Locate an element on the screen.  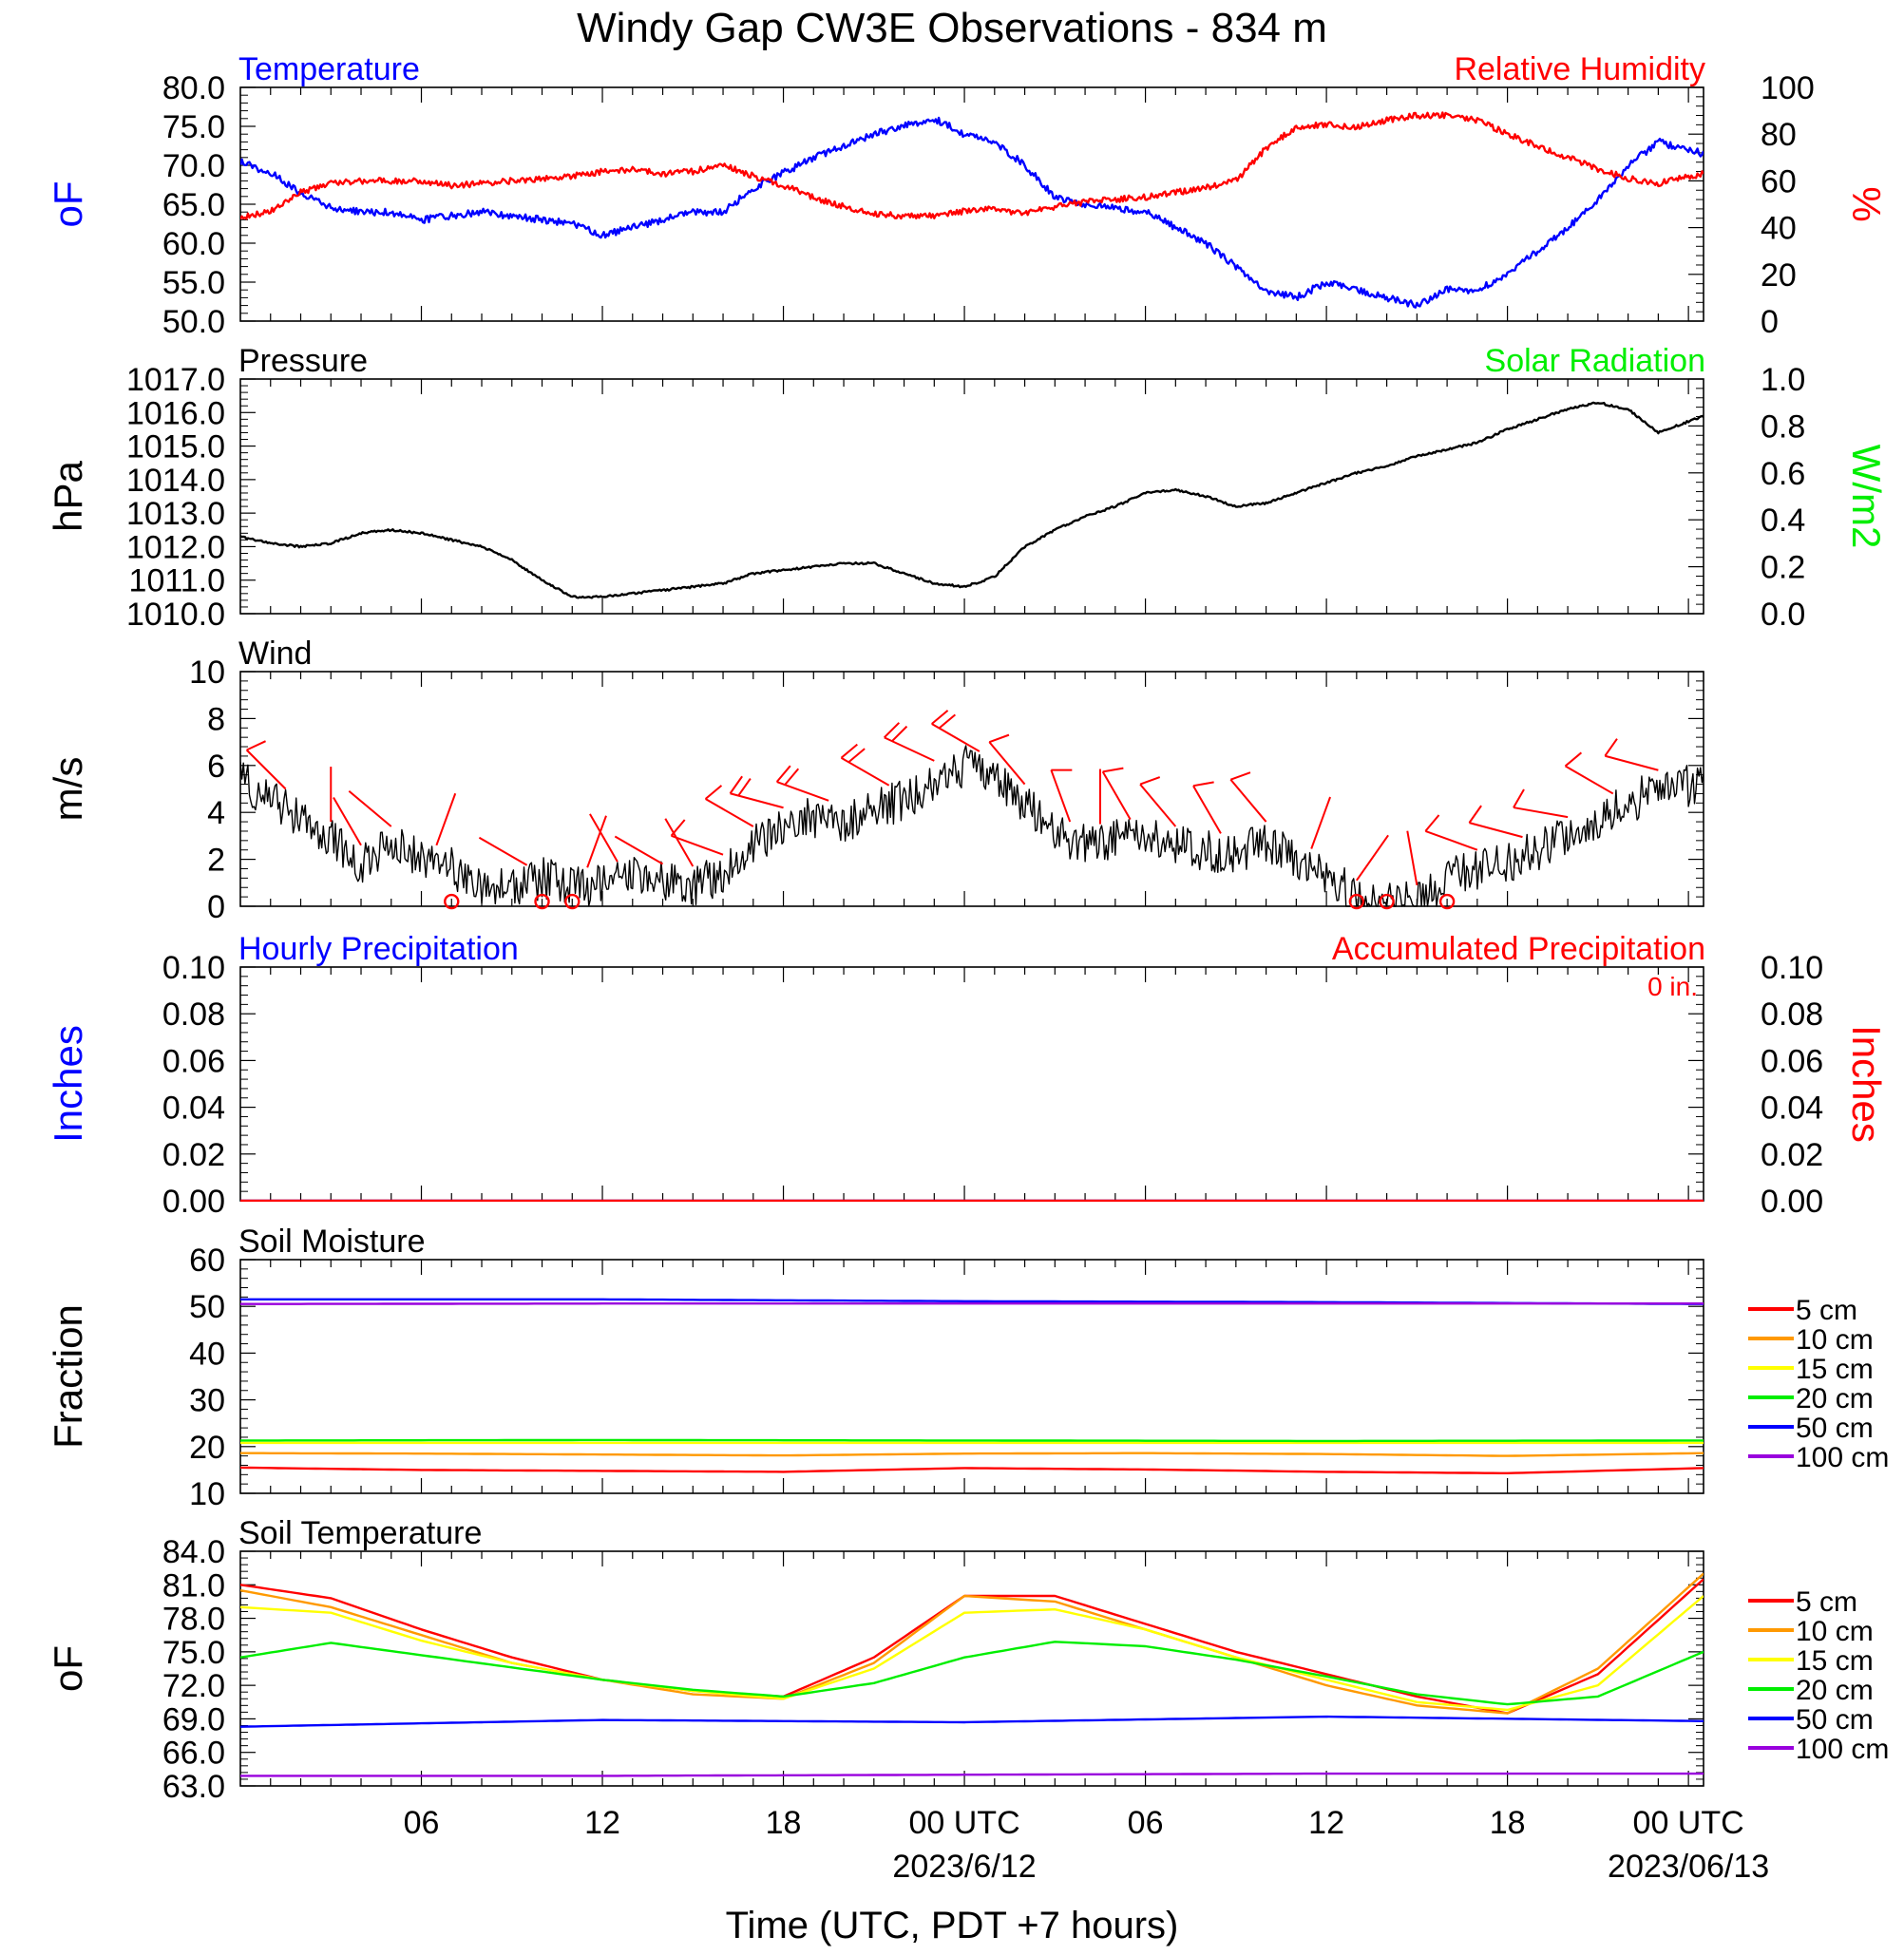
y-tick-label: 10 is located at coordinates (207, 1494).